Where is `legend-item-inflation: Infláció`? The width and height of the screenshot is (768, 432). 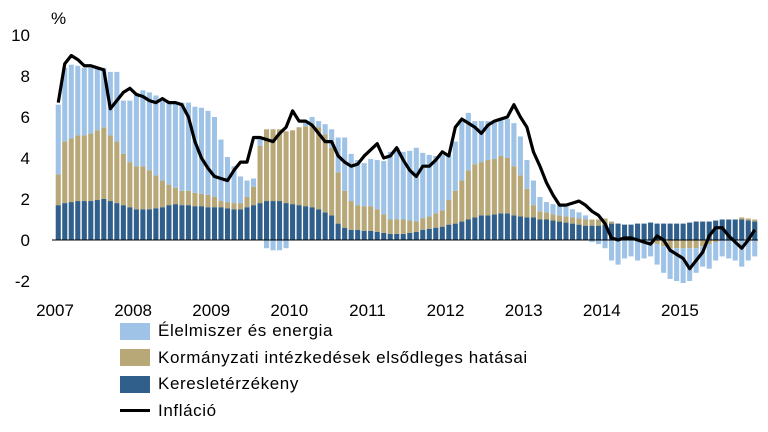
legend-item-inflation: Infláció is located at coordinates (324, 411).